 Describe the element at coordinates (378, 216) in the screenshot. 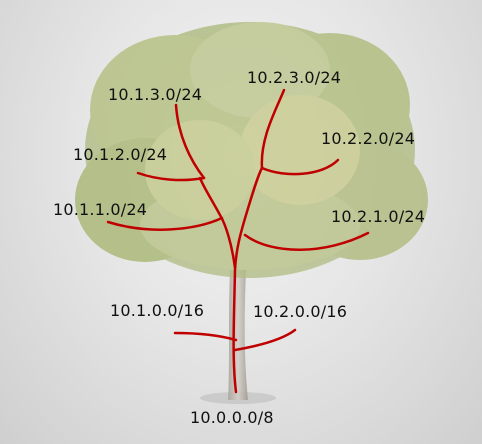

I see `node-label-10-2-1-0: 10.2.1.0/24` at that location.